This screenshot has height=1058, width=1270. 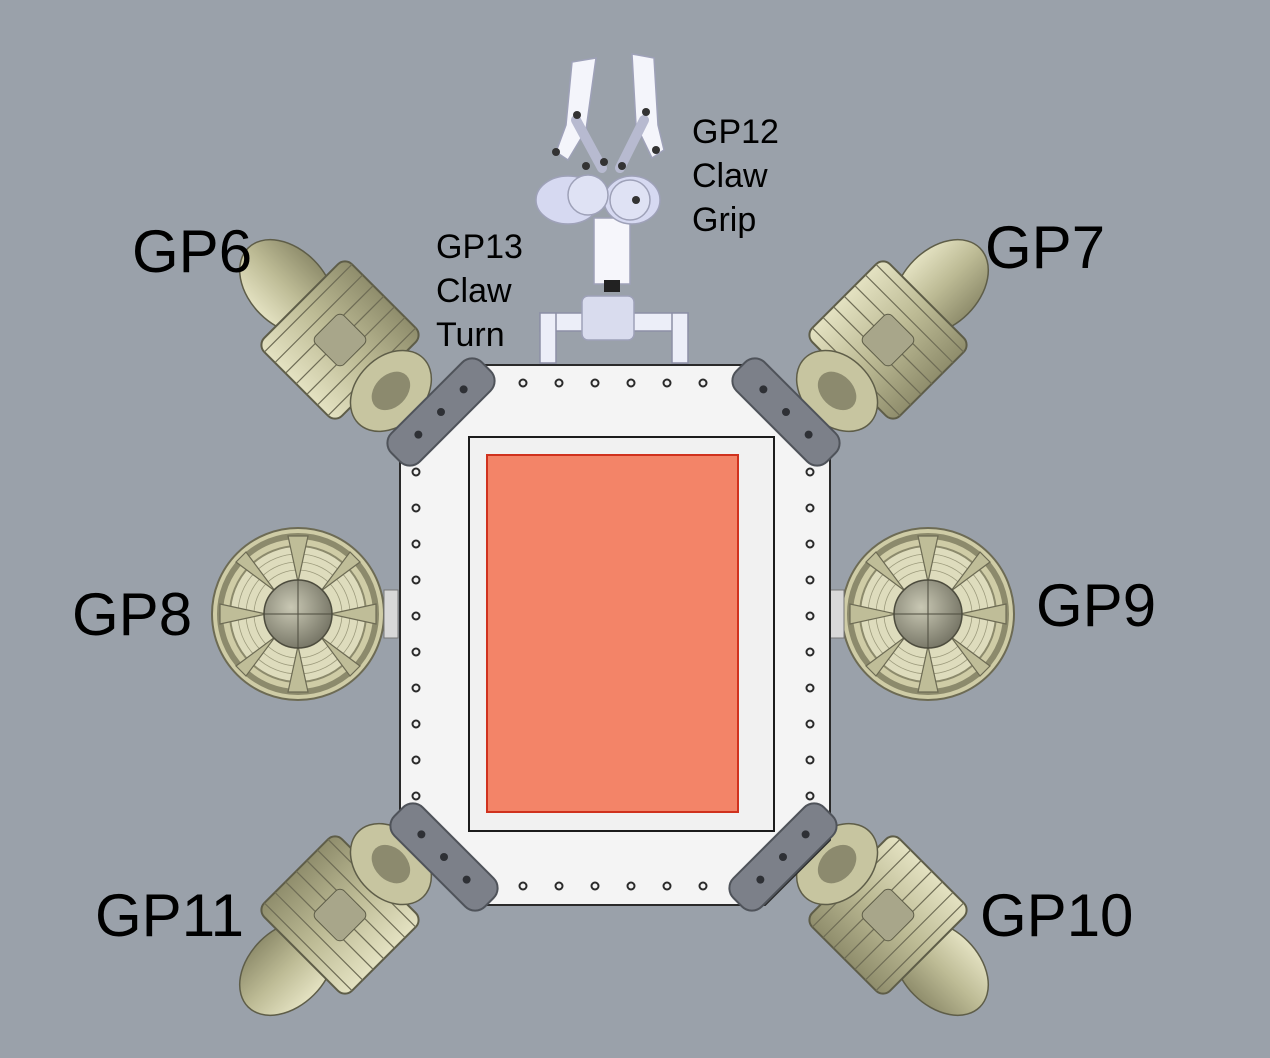 What do you see at coordinates (470, 335) in the screenshot?
I see `label-claw-turn-line2: Turn` at bounding box center [470, 335].